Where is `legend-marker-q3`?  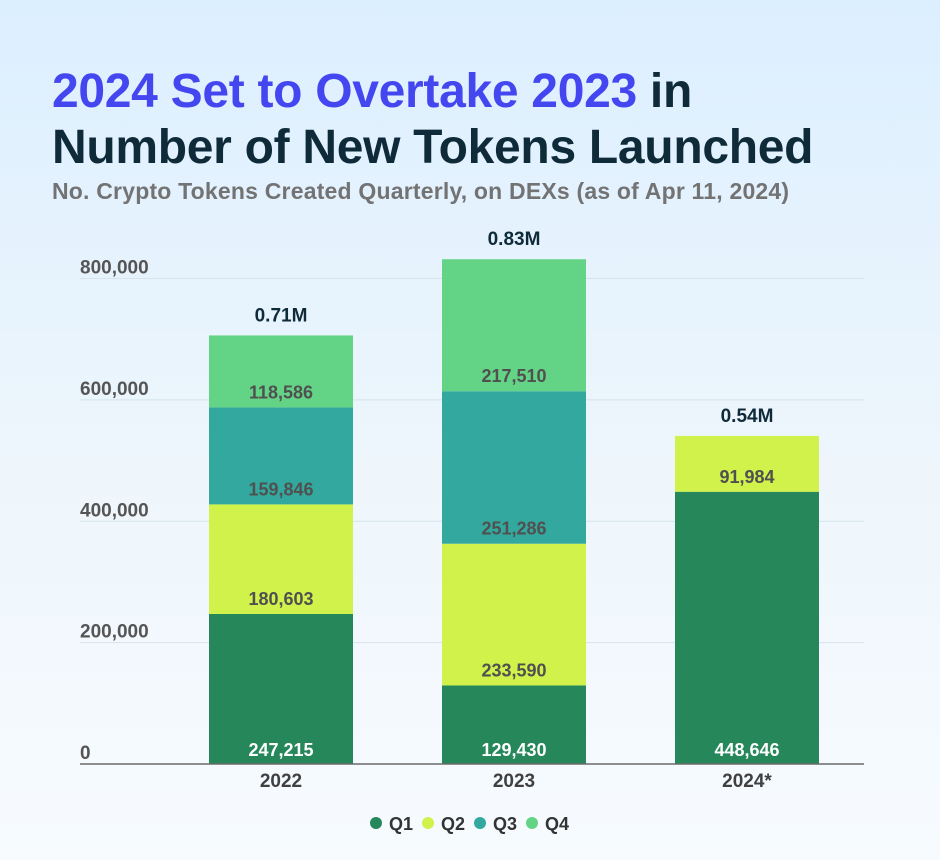 legend-marker-q3 is located at coordinates (480, 823).